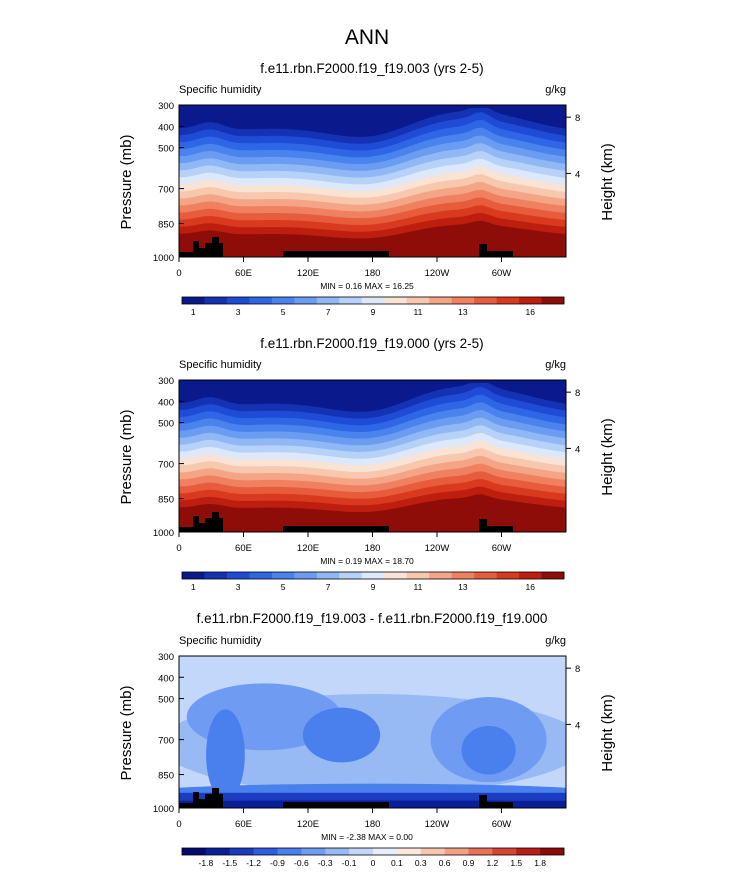  Describe the element at coordinates (373, 312) in the screenshot. I see `colorbar-label: 9` at that location.